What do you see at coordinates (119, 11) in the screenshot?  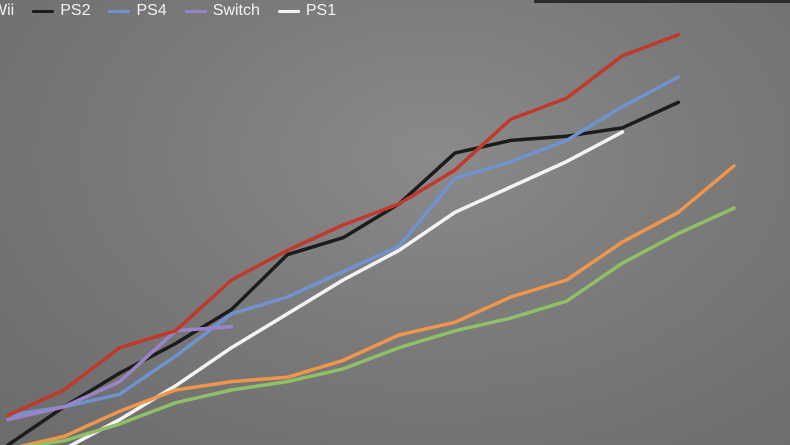 I see `legend-swatch-ps4` at bounding box center [119, 11].